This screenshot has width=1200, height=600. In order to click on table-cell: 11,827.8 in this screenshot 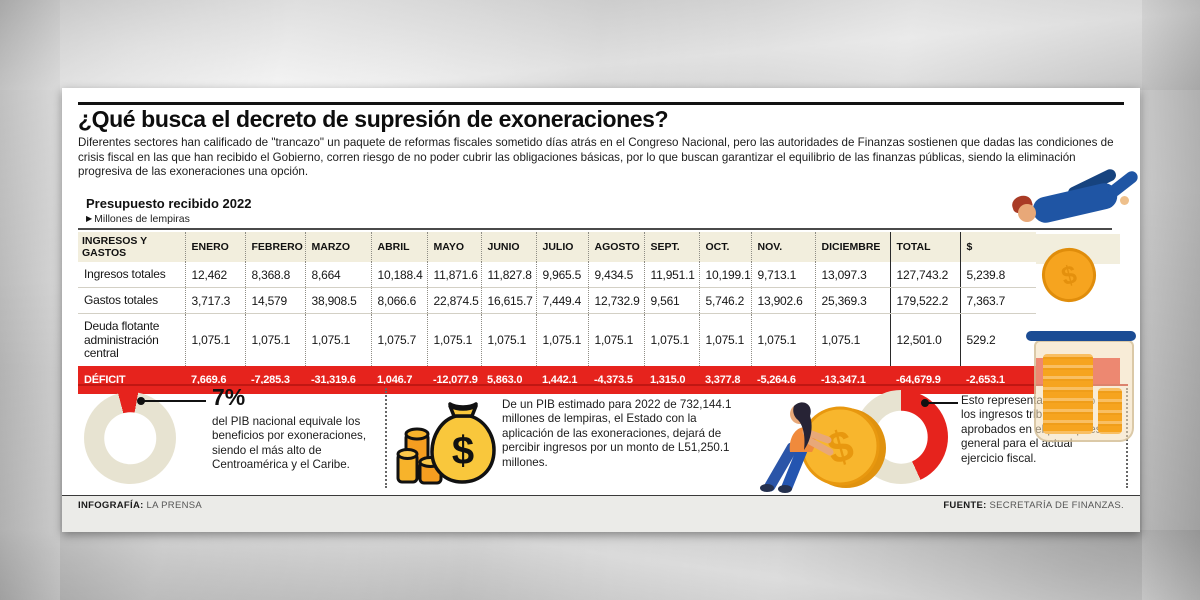, I will do `click(508, 275)`.